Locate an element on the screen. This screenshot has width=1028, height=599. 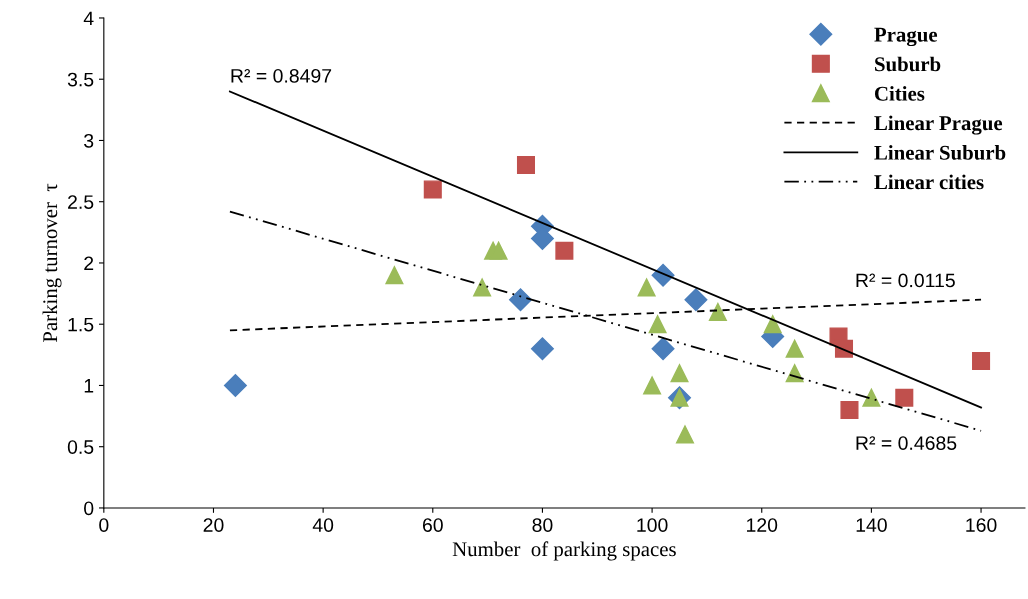
y-tick-label: 1 is located at coordinates (89, 386).